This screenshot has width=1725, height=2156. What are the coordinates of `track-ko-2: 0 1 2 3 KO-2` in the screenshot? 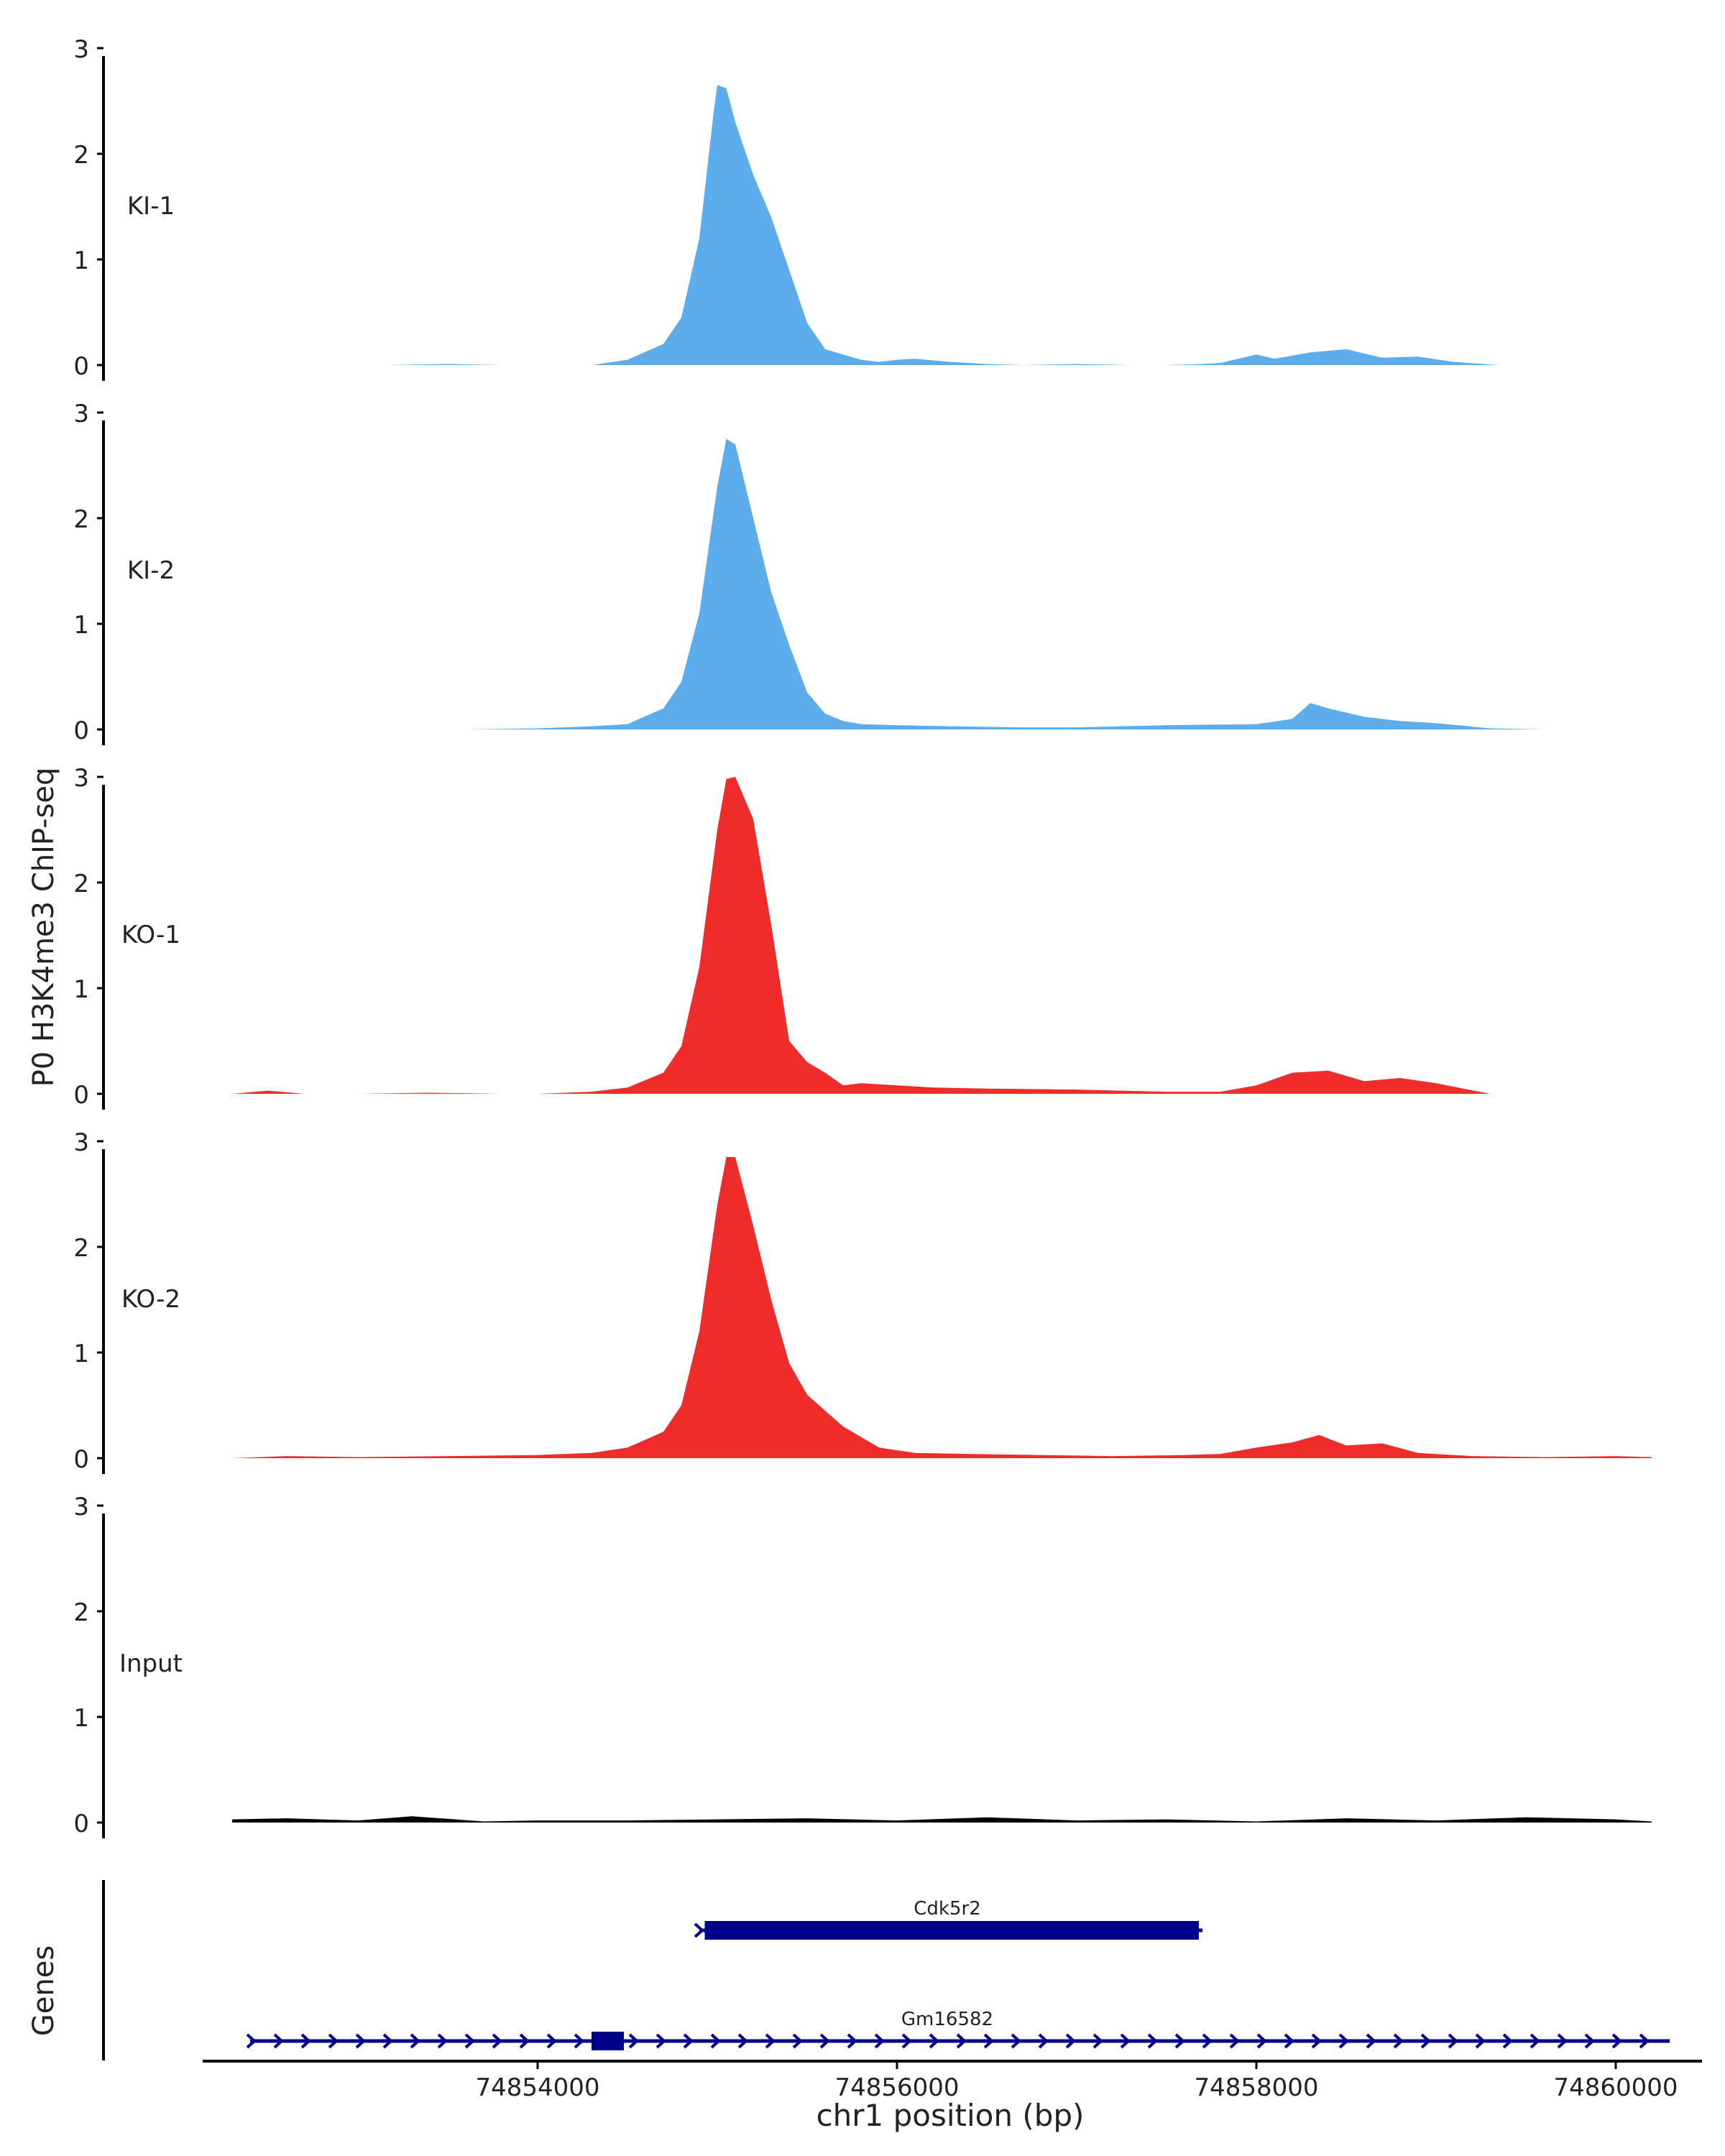 It's located at (862, 1301).